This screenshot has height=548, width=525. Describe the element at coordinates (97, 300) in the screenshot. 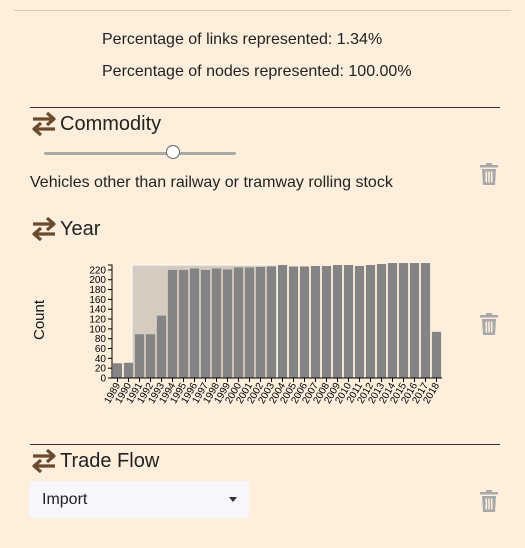

I see `y-tick-label: 160` at that location.